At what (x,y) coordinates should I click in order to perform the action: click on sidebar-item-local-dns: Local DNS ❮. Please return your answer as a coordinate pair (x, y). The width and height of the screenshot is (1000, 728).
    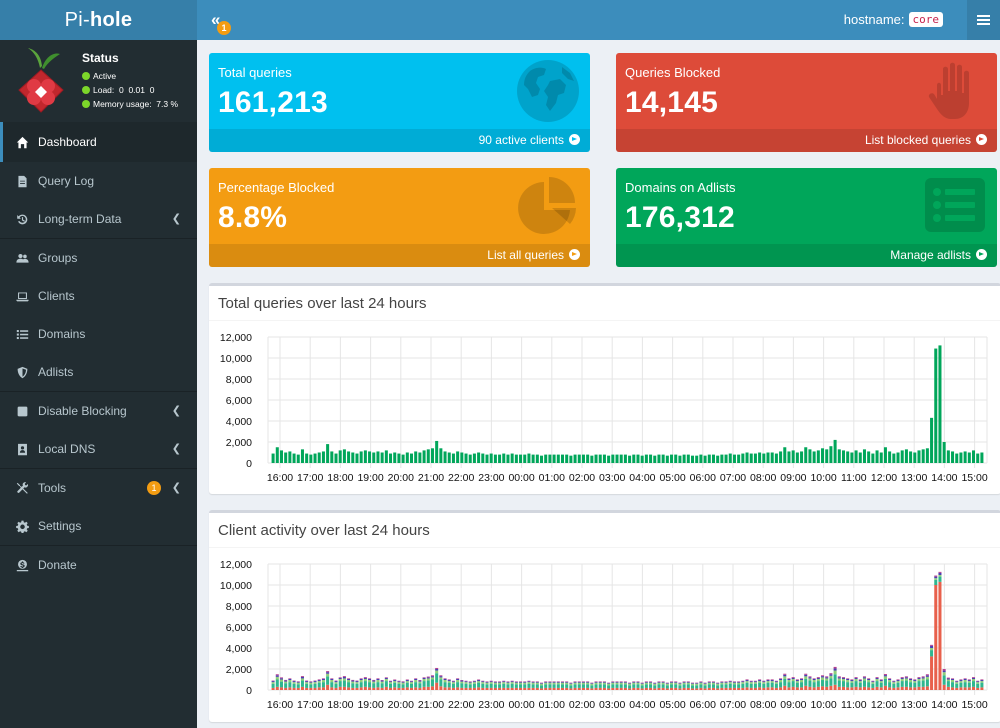
    Looking at the image, I should click on (98, 449).